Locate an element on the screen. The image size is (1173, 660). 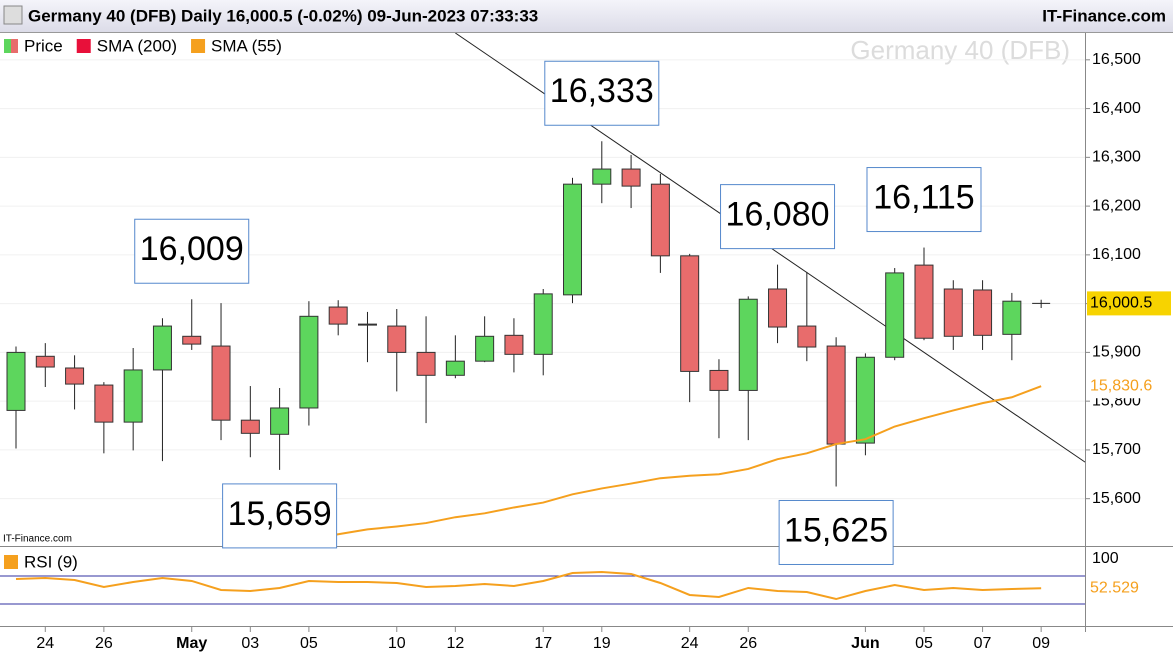
annotation-label: 16,115 is located at coordinates (923, 198).